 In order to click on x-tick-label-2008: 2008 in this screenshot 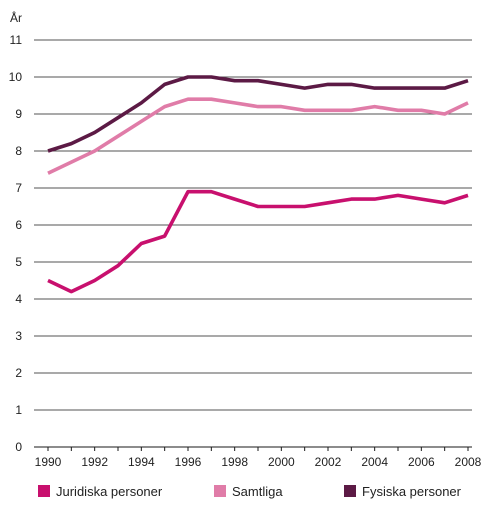, I will do `click(468, 462)`.